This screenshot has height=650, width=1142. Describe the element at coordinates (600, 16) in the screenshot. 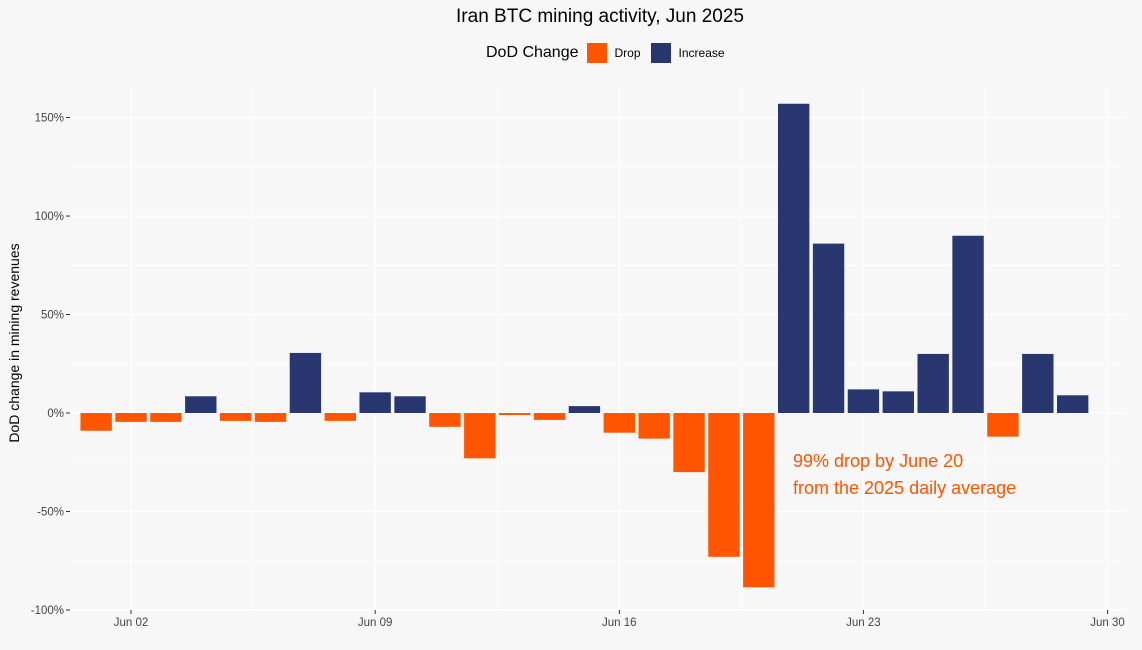

I see `chart-title: Iran BTC mining activity, Jun 2025` at that location.